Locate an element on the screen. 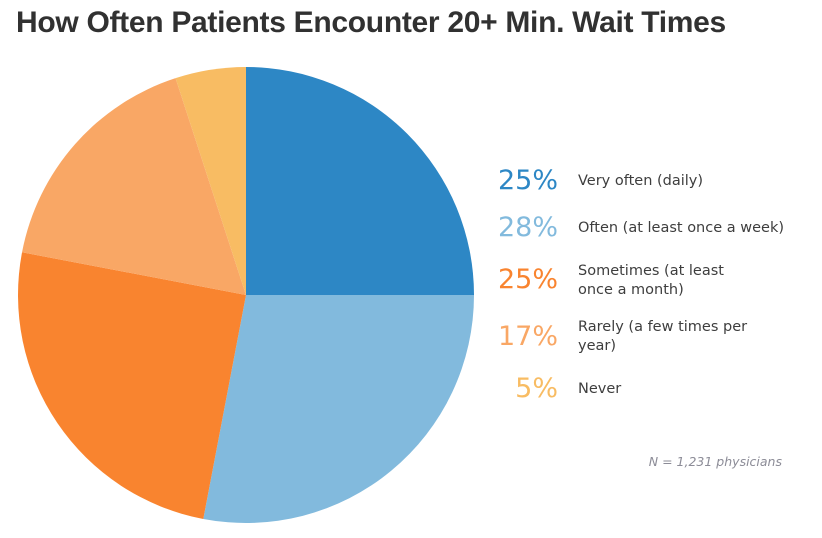 The image size is (822, 538). legend-label: Never is located at coordinates (600, 388).